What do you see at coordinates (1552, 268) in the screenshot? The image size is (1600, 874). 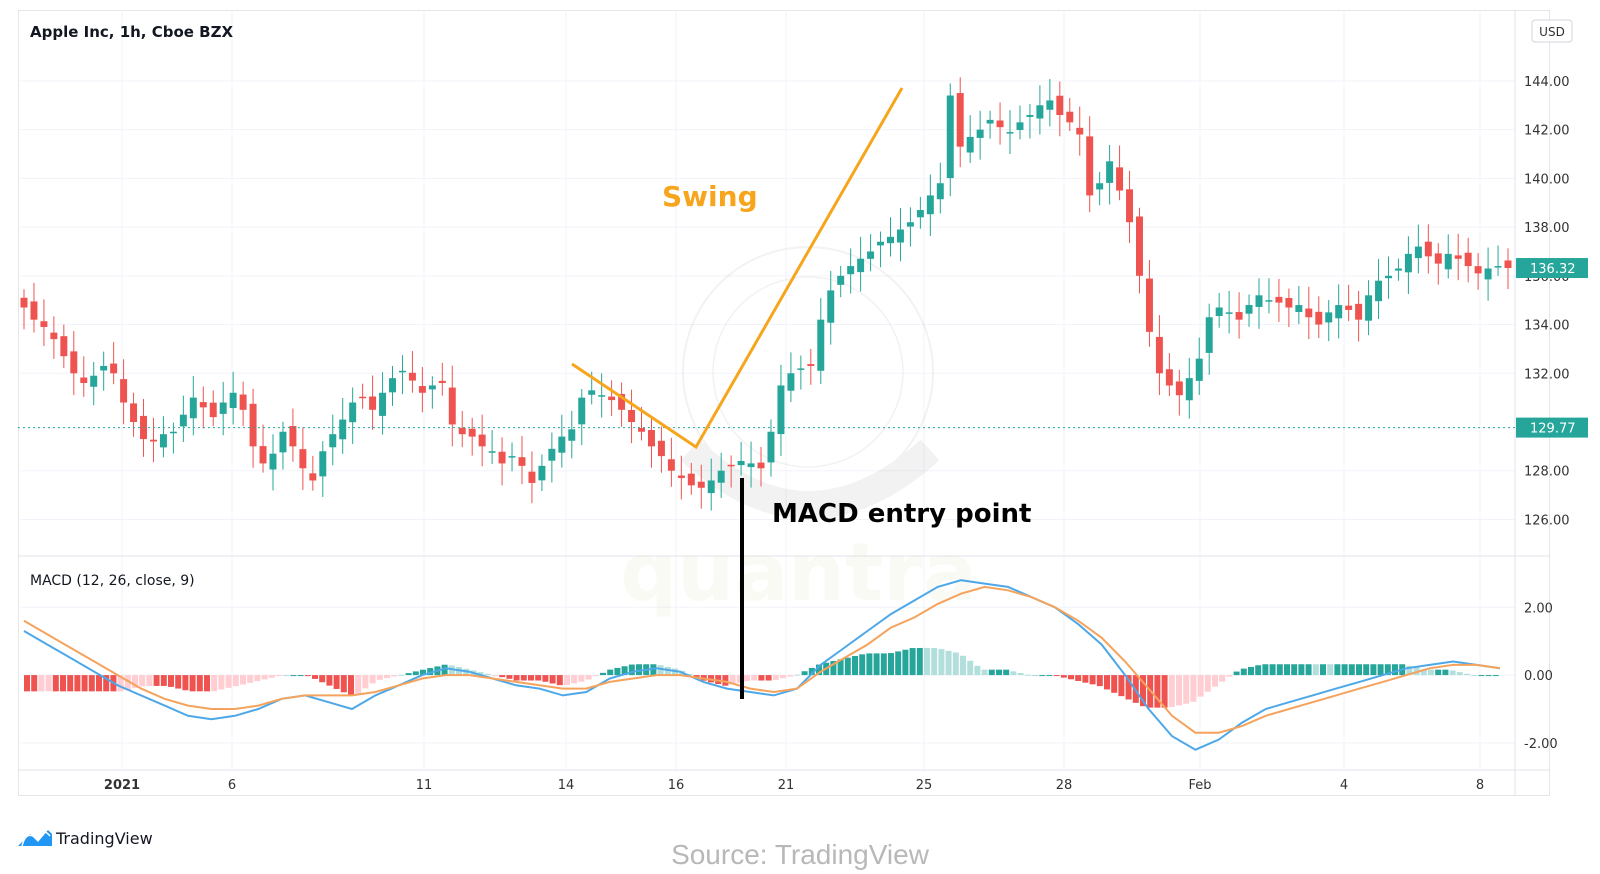 I see `last-price-tag: 136.32` at bounding box center [1552, 268].